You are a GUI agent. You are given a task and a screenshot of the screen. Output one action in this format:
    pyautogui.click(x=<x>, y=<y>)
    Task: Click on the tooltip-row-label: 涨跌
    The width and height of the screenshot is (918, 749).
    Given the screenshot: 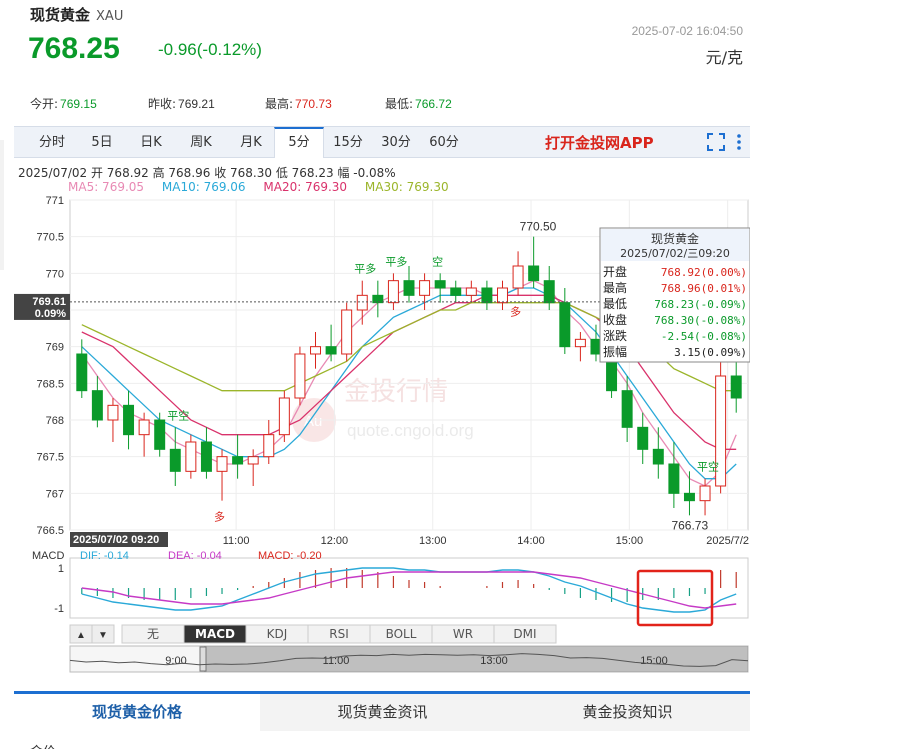 What is the action you would take?
    pyautogui.click(x=615, y=335)
    